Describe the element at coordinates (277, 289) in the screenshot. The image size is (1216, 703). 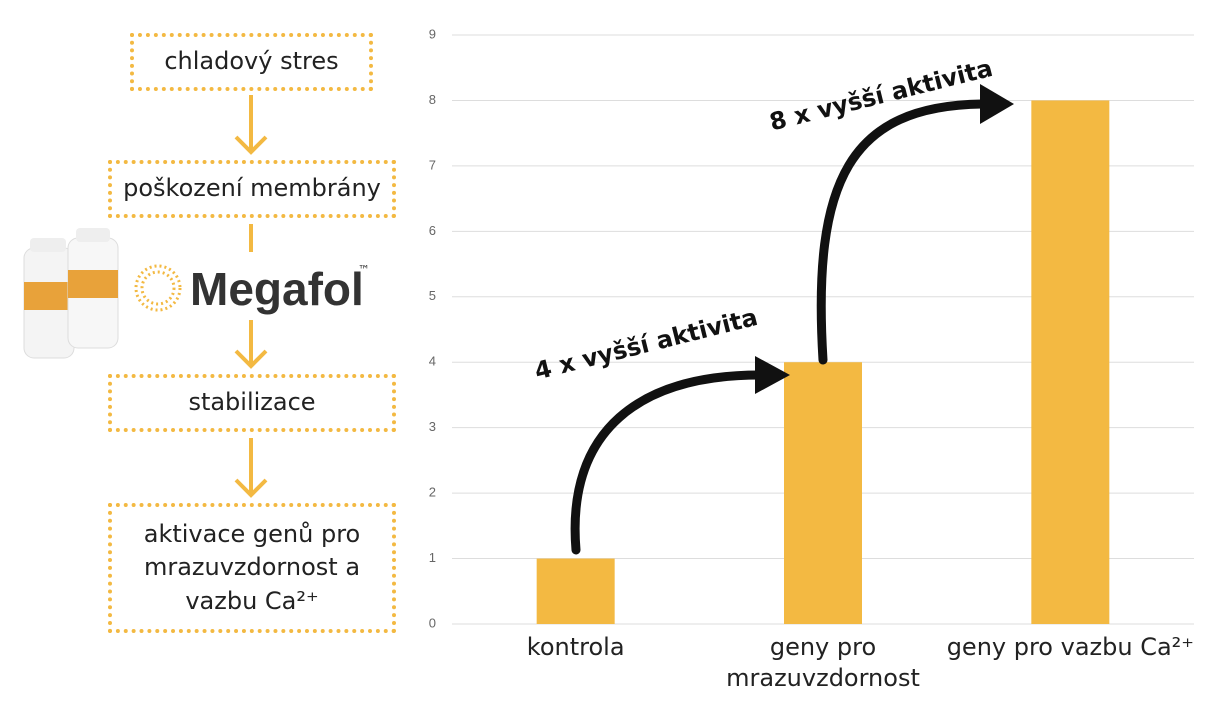
I see `logo-text: Megafol` at that location.